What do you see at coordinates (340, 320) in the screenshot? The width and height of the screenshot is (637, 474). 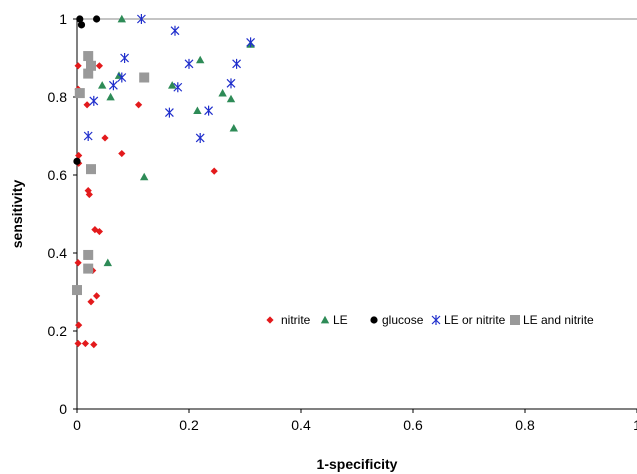 I see `legend-label-le: LE` at bounding box center [340, 320].